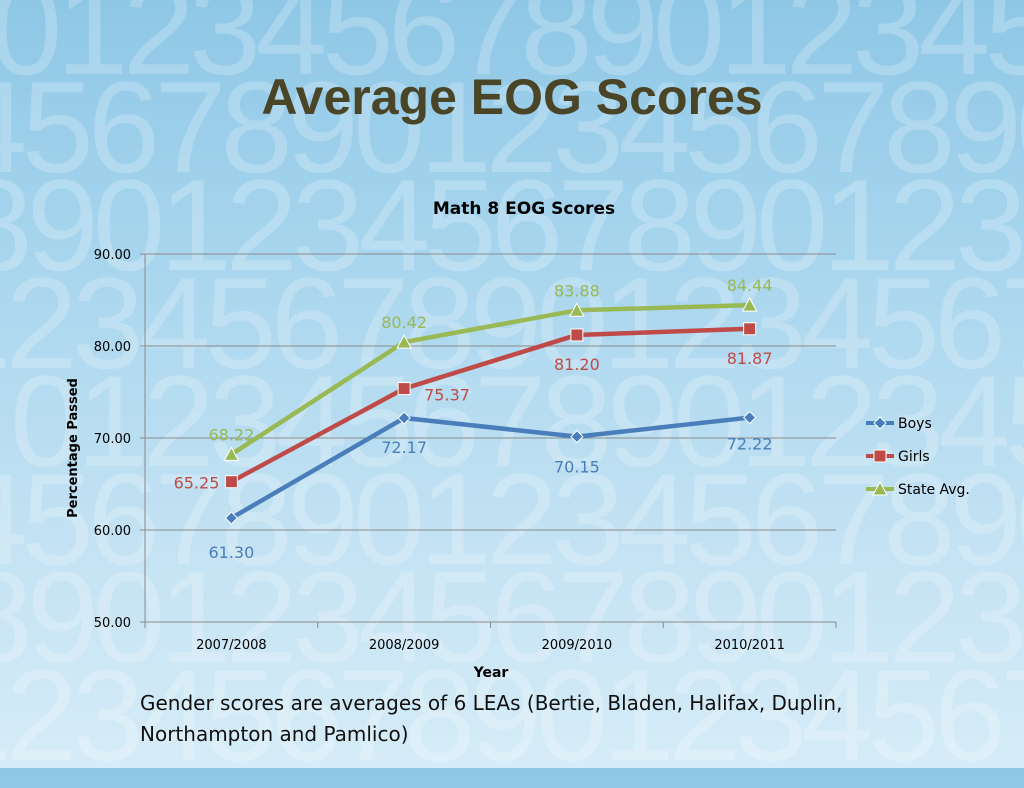  Describe the element at coordinates (491, 673) in the screenshot. I see `x-axis-label: Year` at that location.